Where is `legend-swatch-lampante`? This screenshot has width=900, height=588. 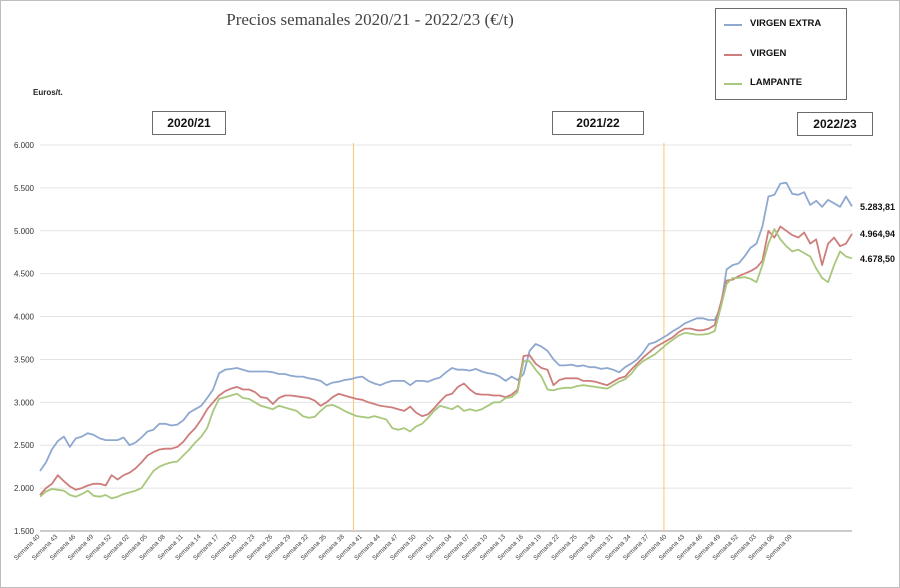
legend-swatch-lampante is located at coordinates (733, 84).